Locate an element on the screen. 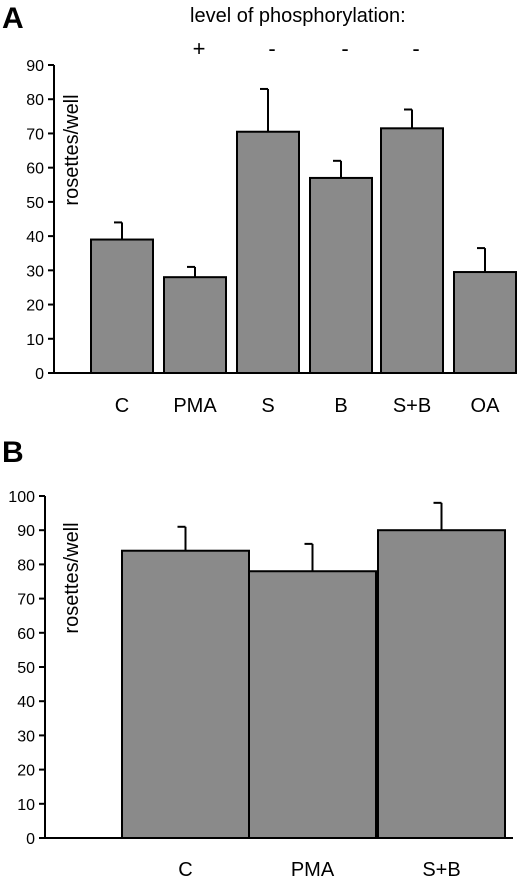  bar-b is located at coordinates (341, 275).